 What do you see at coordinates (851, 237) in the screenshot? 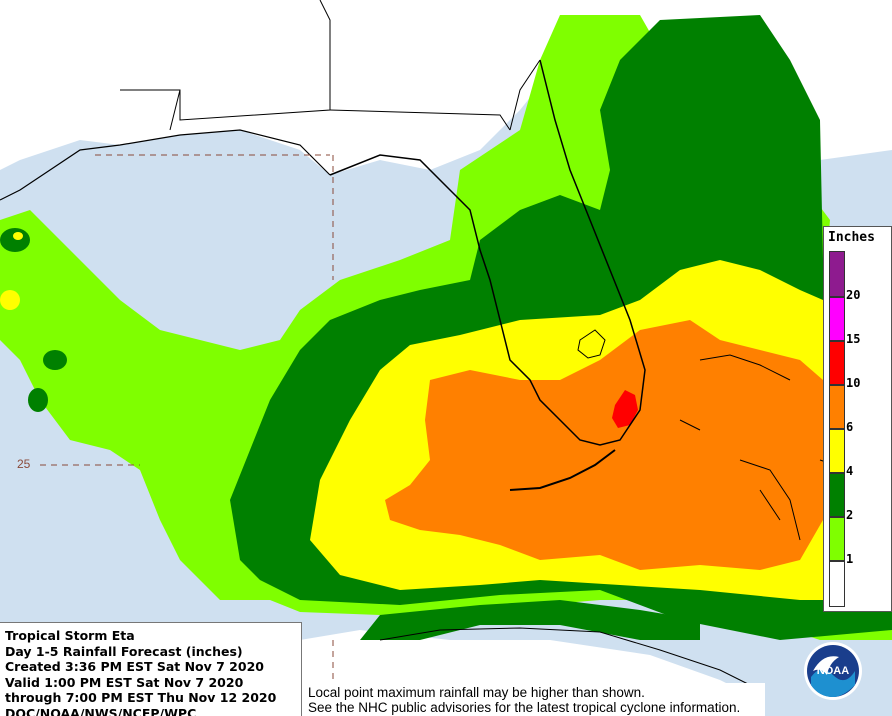
I see `legend-title: Inches` at bounding box center [851, 237].